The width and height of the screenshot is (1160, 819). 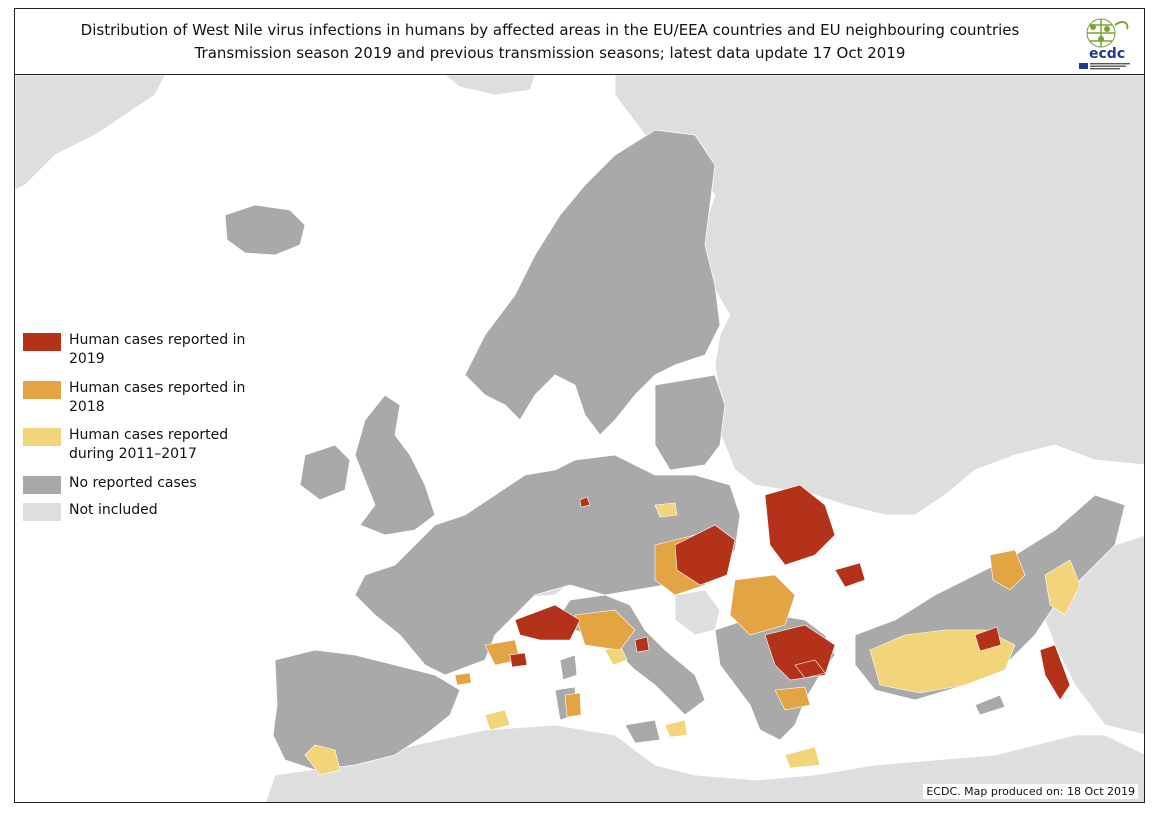 I want to click on legend-label-2019: Human cases reported in 2019, so click(x=157, y=349).